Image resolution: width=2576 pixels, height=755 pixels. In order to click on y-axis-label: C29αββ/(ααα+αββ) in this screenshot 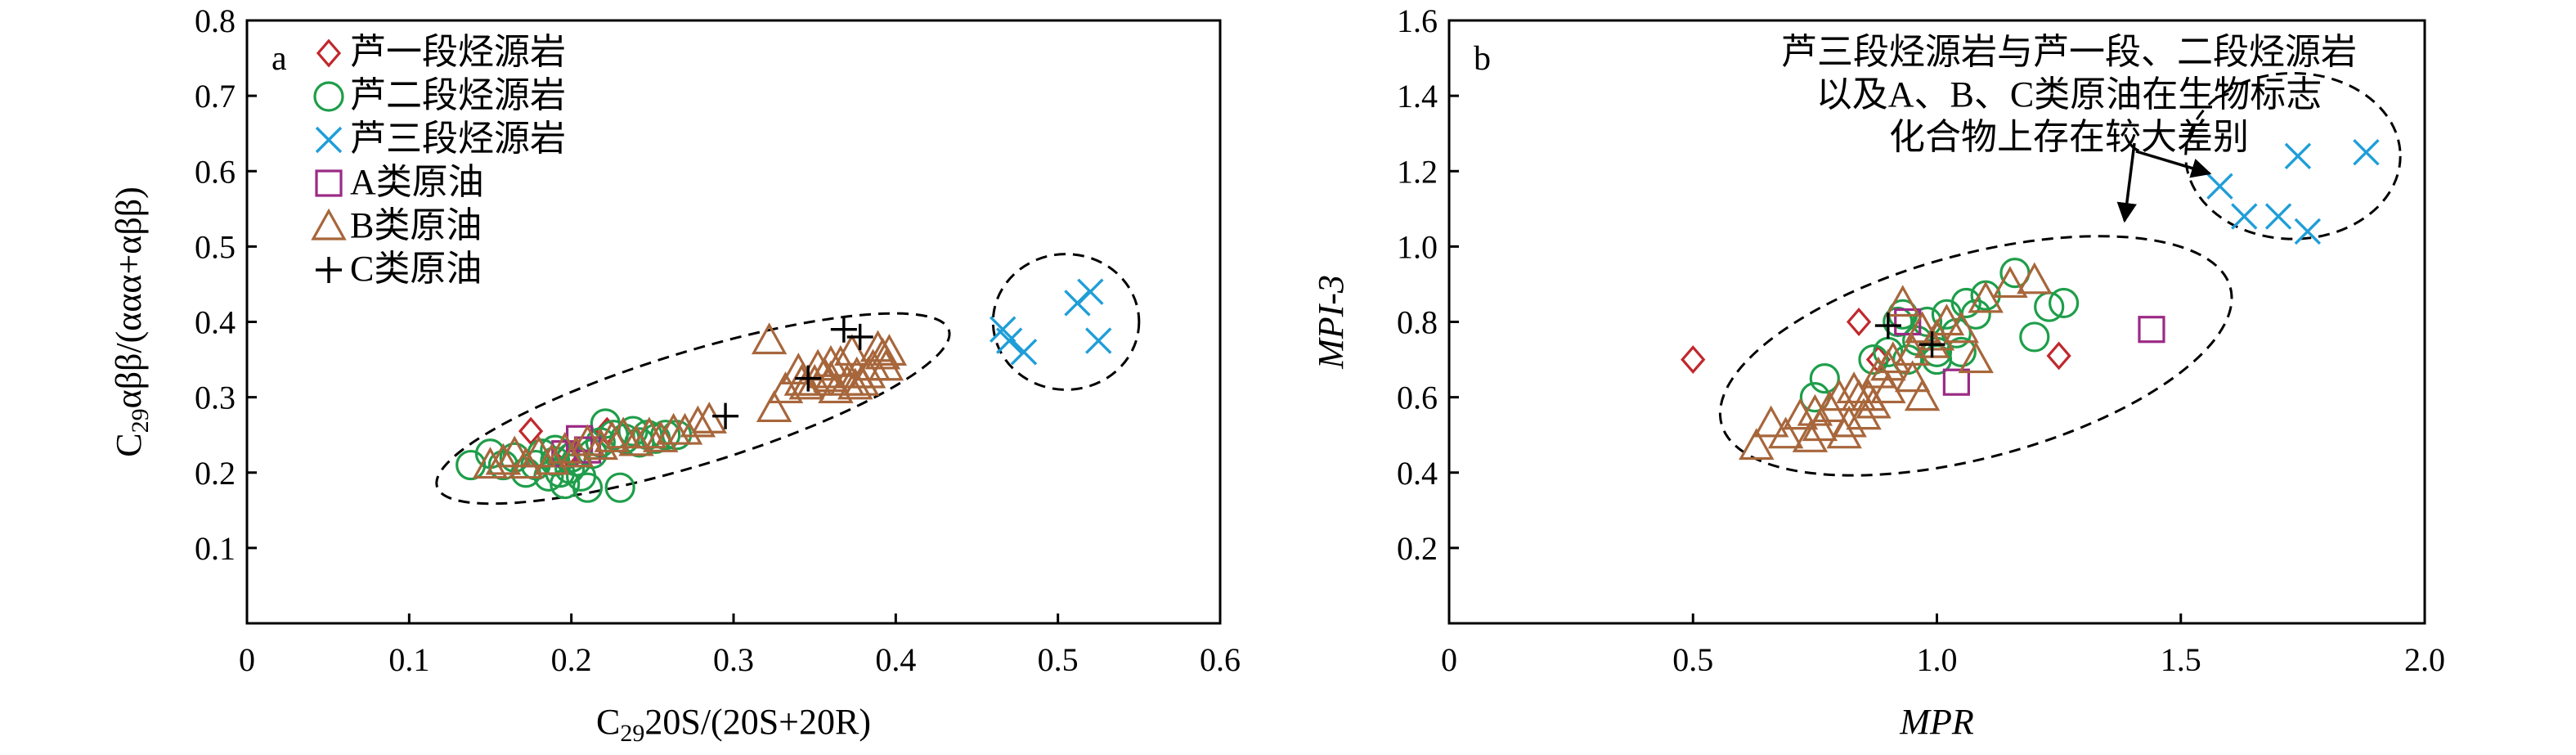, I will do `click(131, 322)`.